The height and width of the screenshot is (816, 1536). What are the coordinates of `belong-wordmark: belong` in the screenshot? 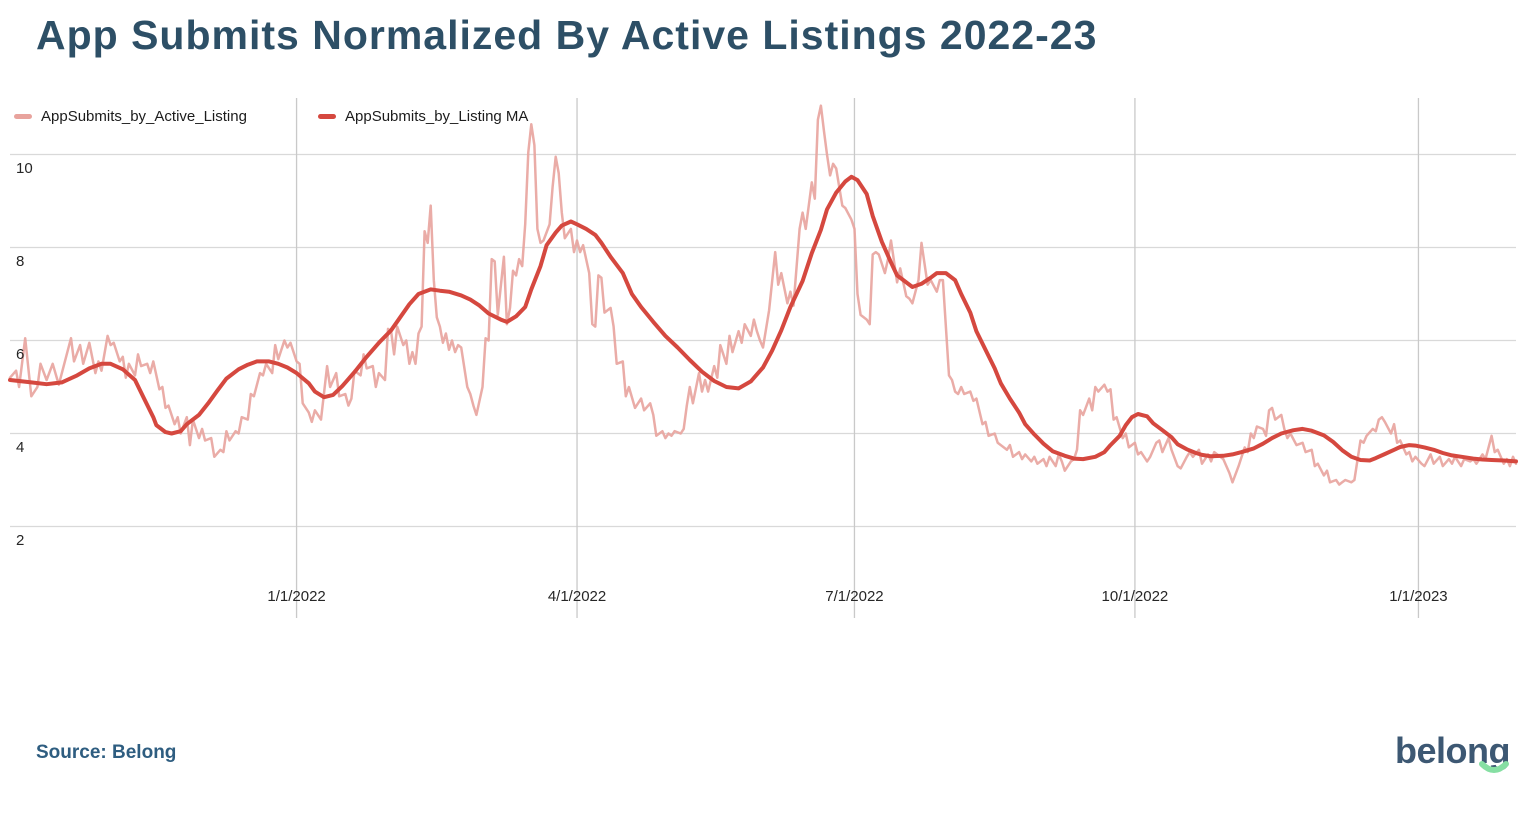 It's located at (1452, 750).